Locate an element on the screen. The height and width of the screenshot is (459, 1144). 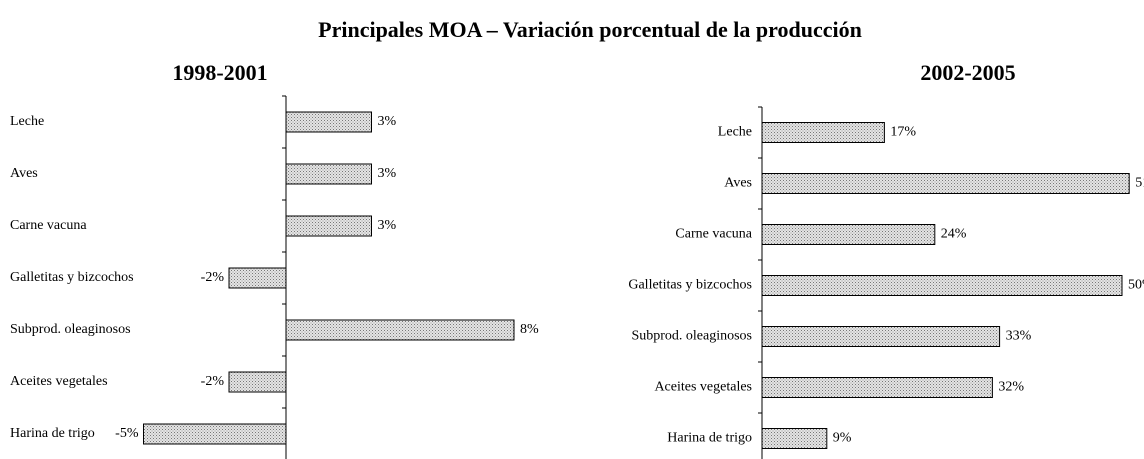
value-label: 9% is located at coordinates (842, 438).